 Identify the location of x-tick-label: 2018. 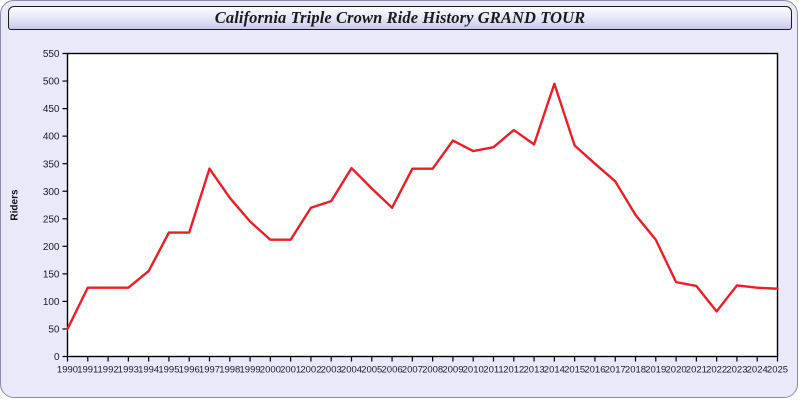
(635, 370).